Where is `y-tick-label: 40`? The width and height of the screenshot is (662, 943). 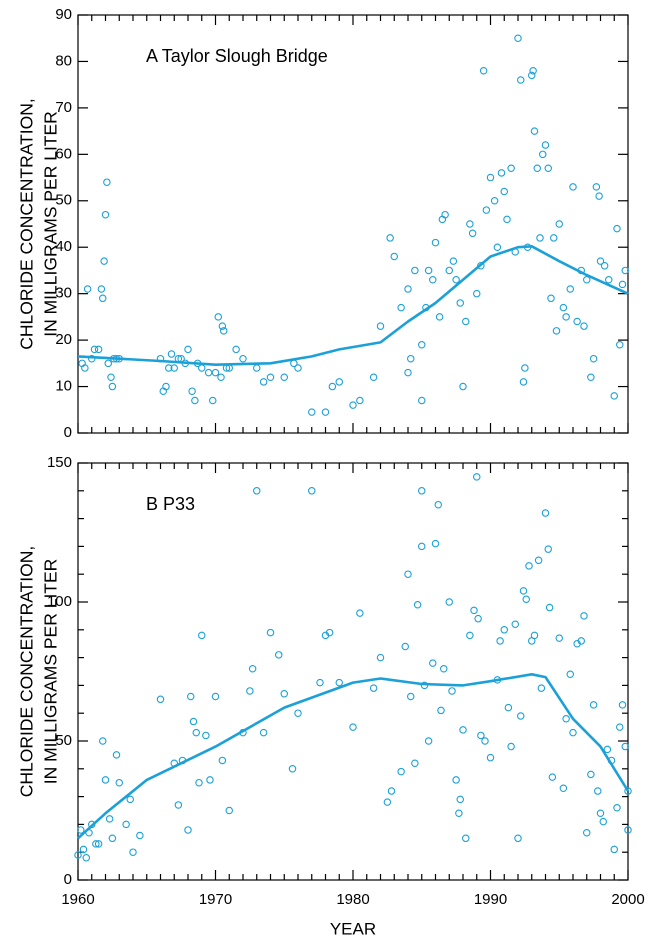 y-tick-label: 40 is located at coordinates (63, 246).